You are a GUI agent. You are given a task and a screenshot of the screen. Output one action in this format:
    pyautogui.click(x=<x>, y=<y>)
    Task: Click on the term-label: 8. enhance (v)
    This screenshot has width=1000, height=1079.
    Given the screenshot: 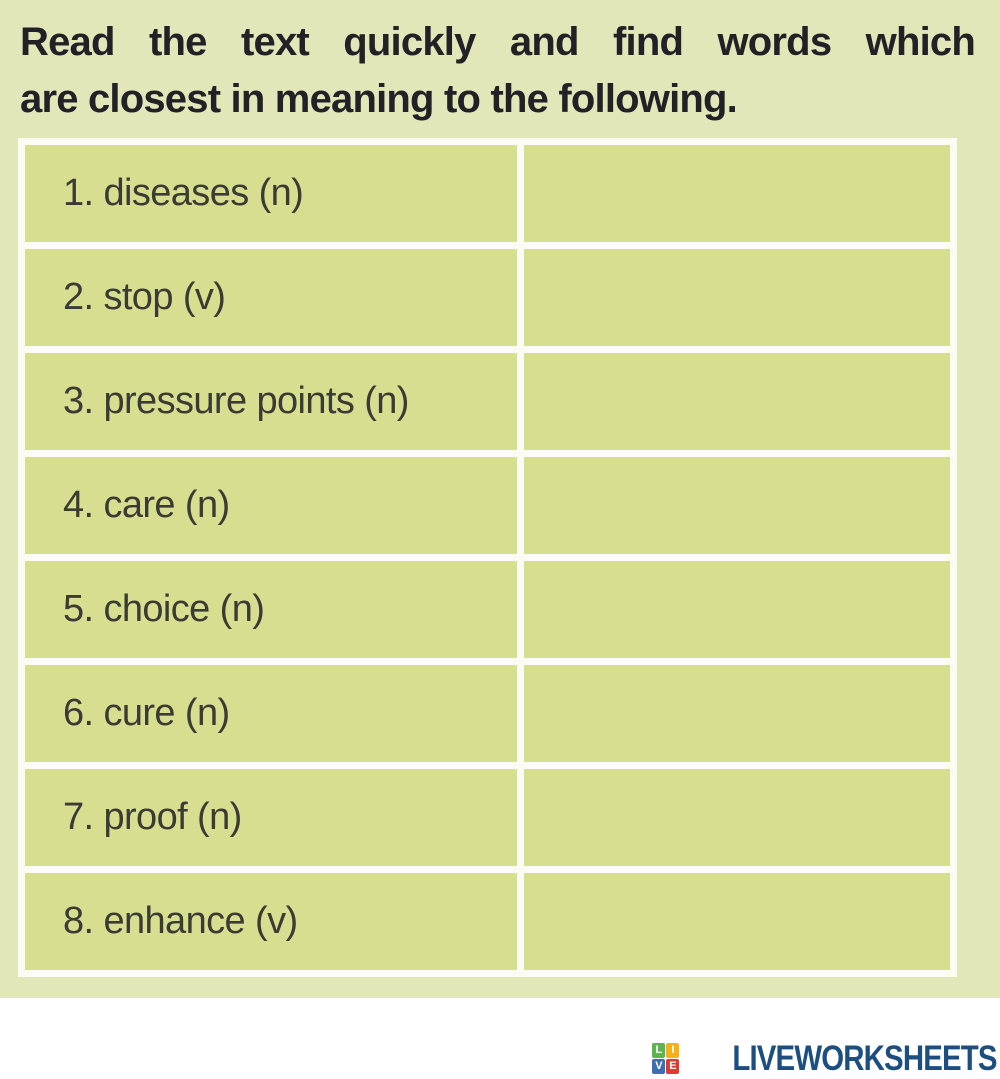 What is the action you would take?
    pyautogui.click(x=180, y=921)
    